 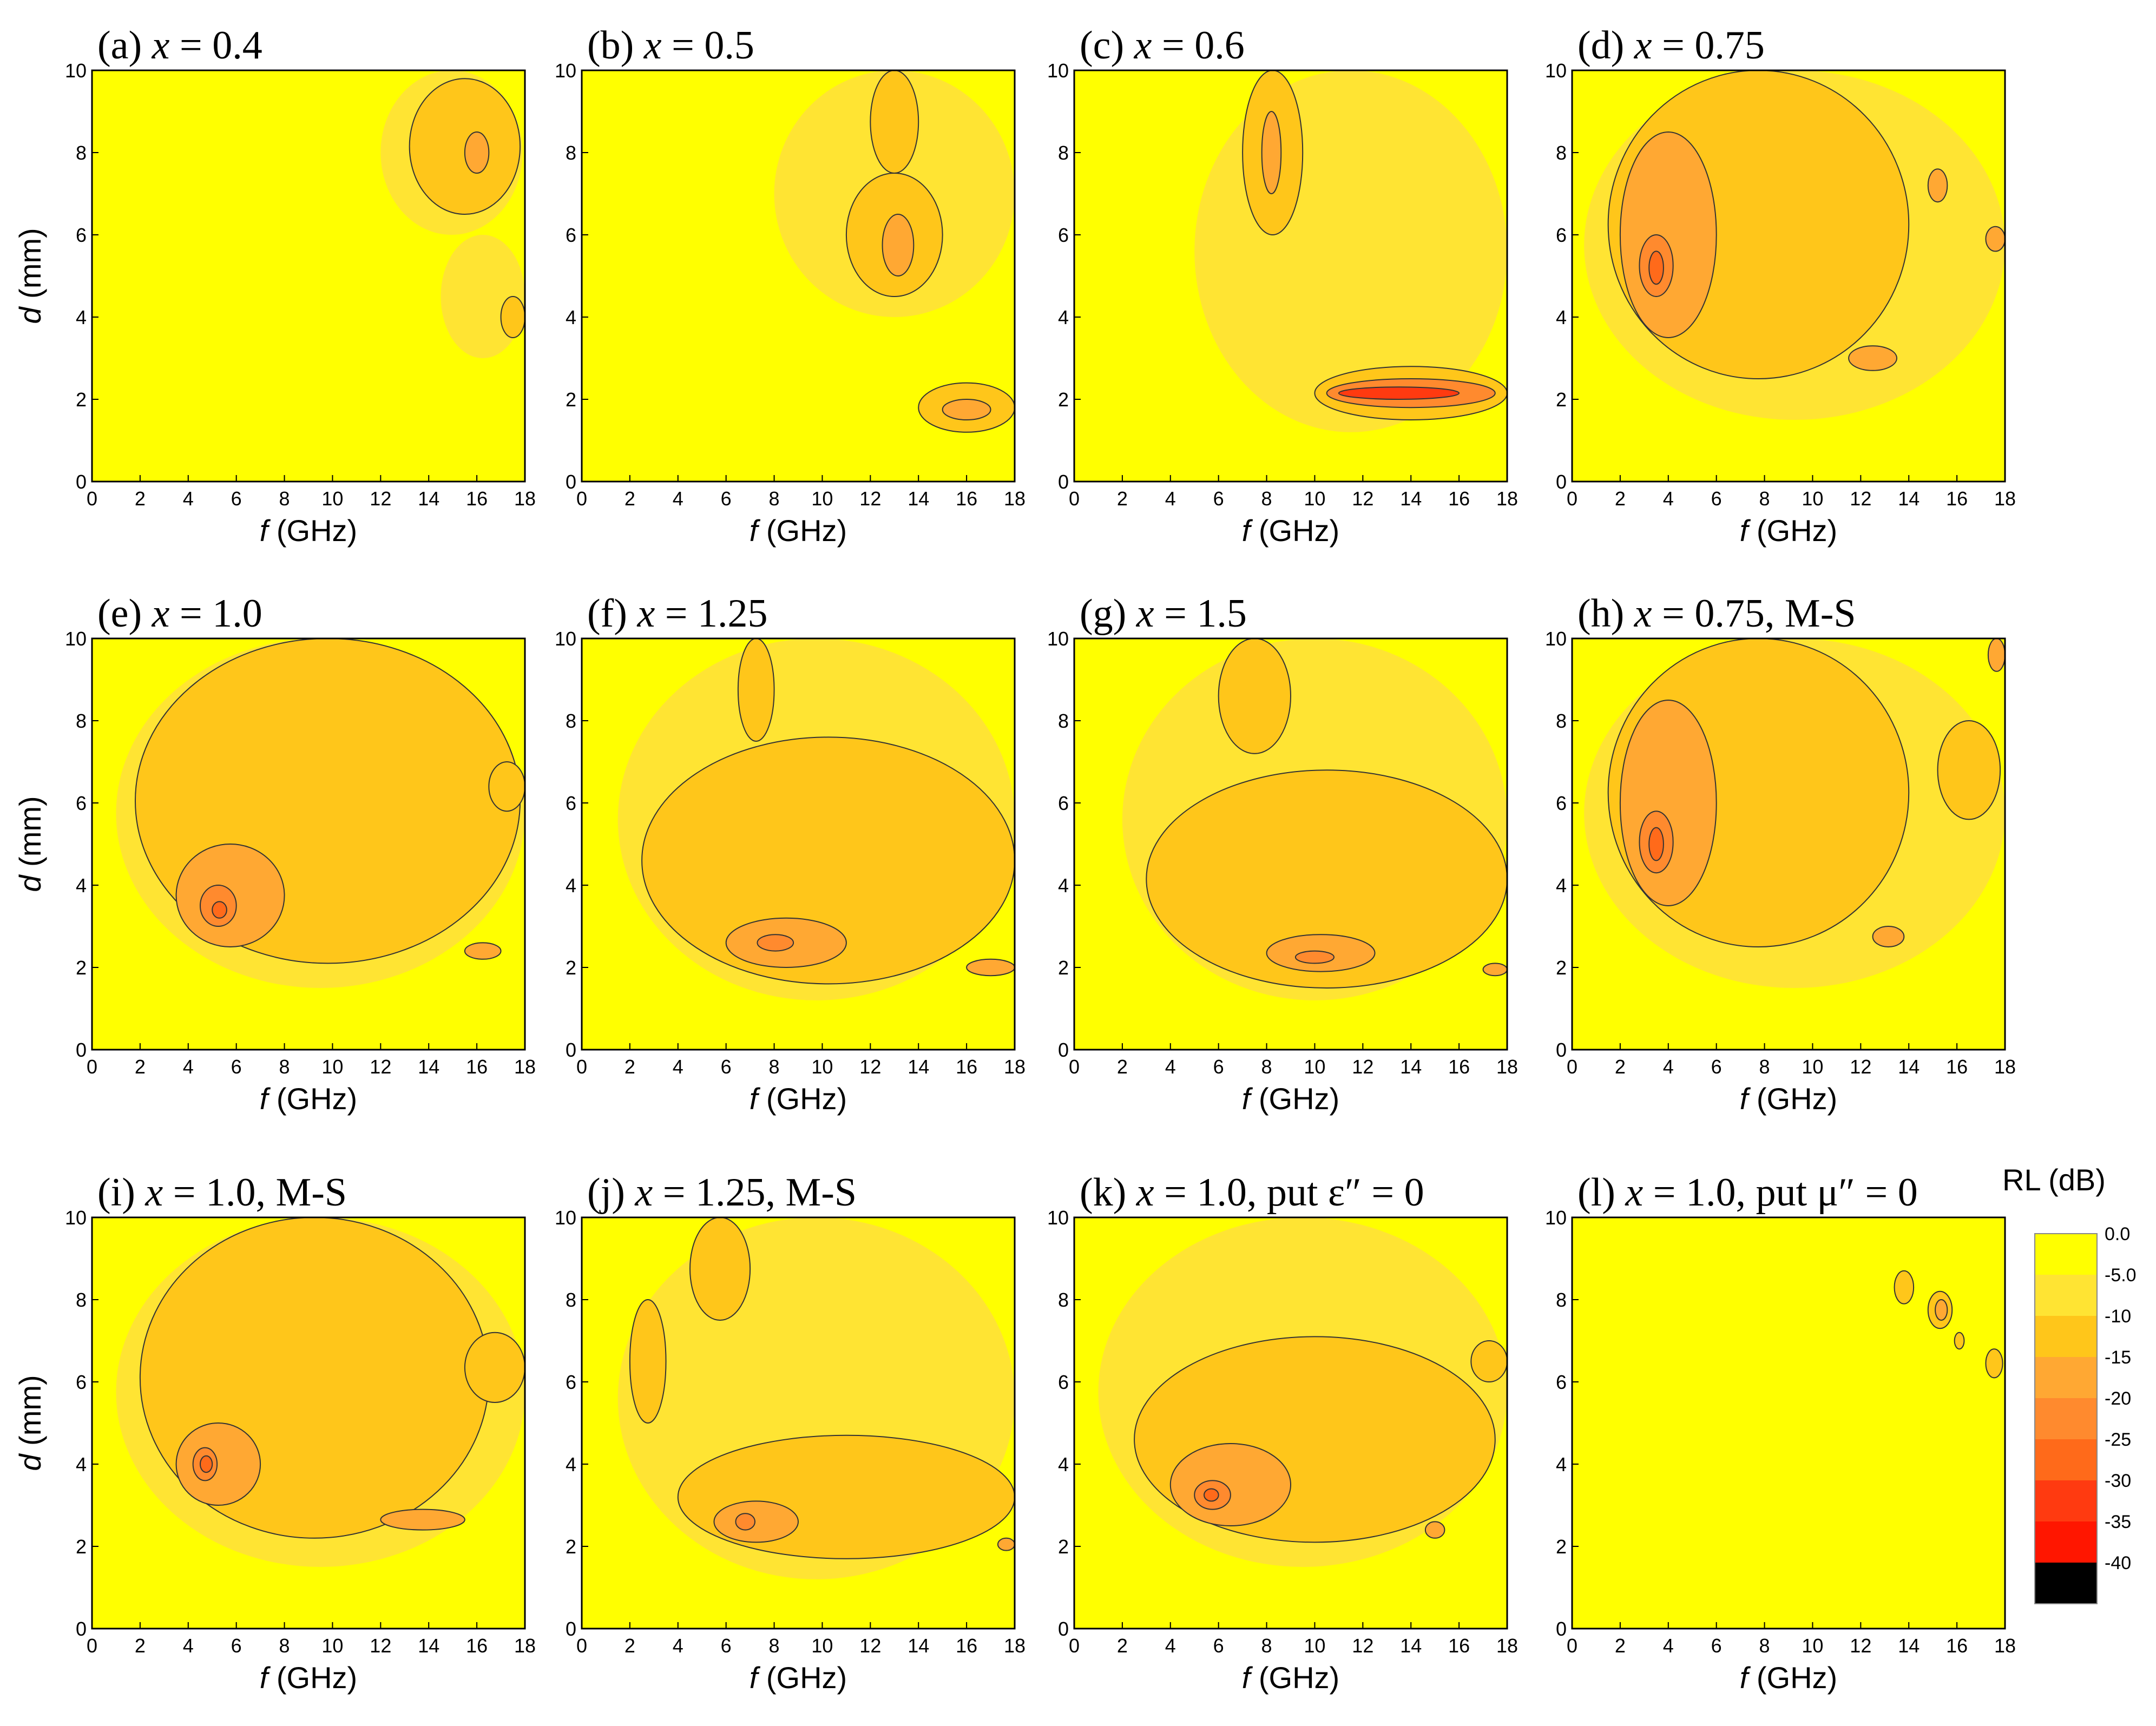 What do you see at coordinates (2121, 1275) in the screenshot?
I see `colorbar-tick-label: -5.0` at bounding box center [2121, 1275].